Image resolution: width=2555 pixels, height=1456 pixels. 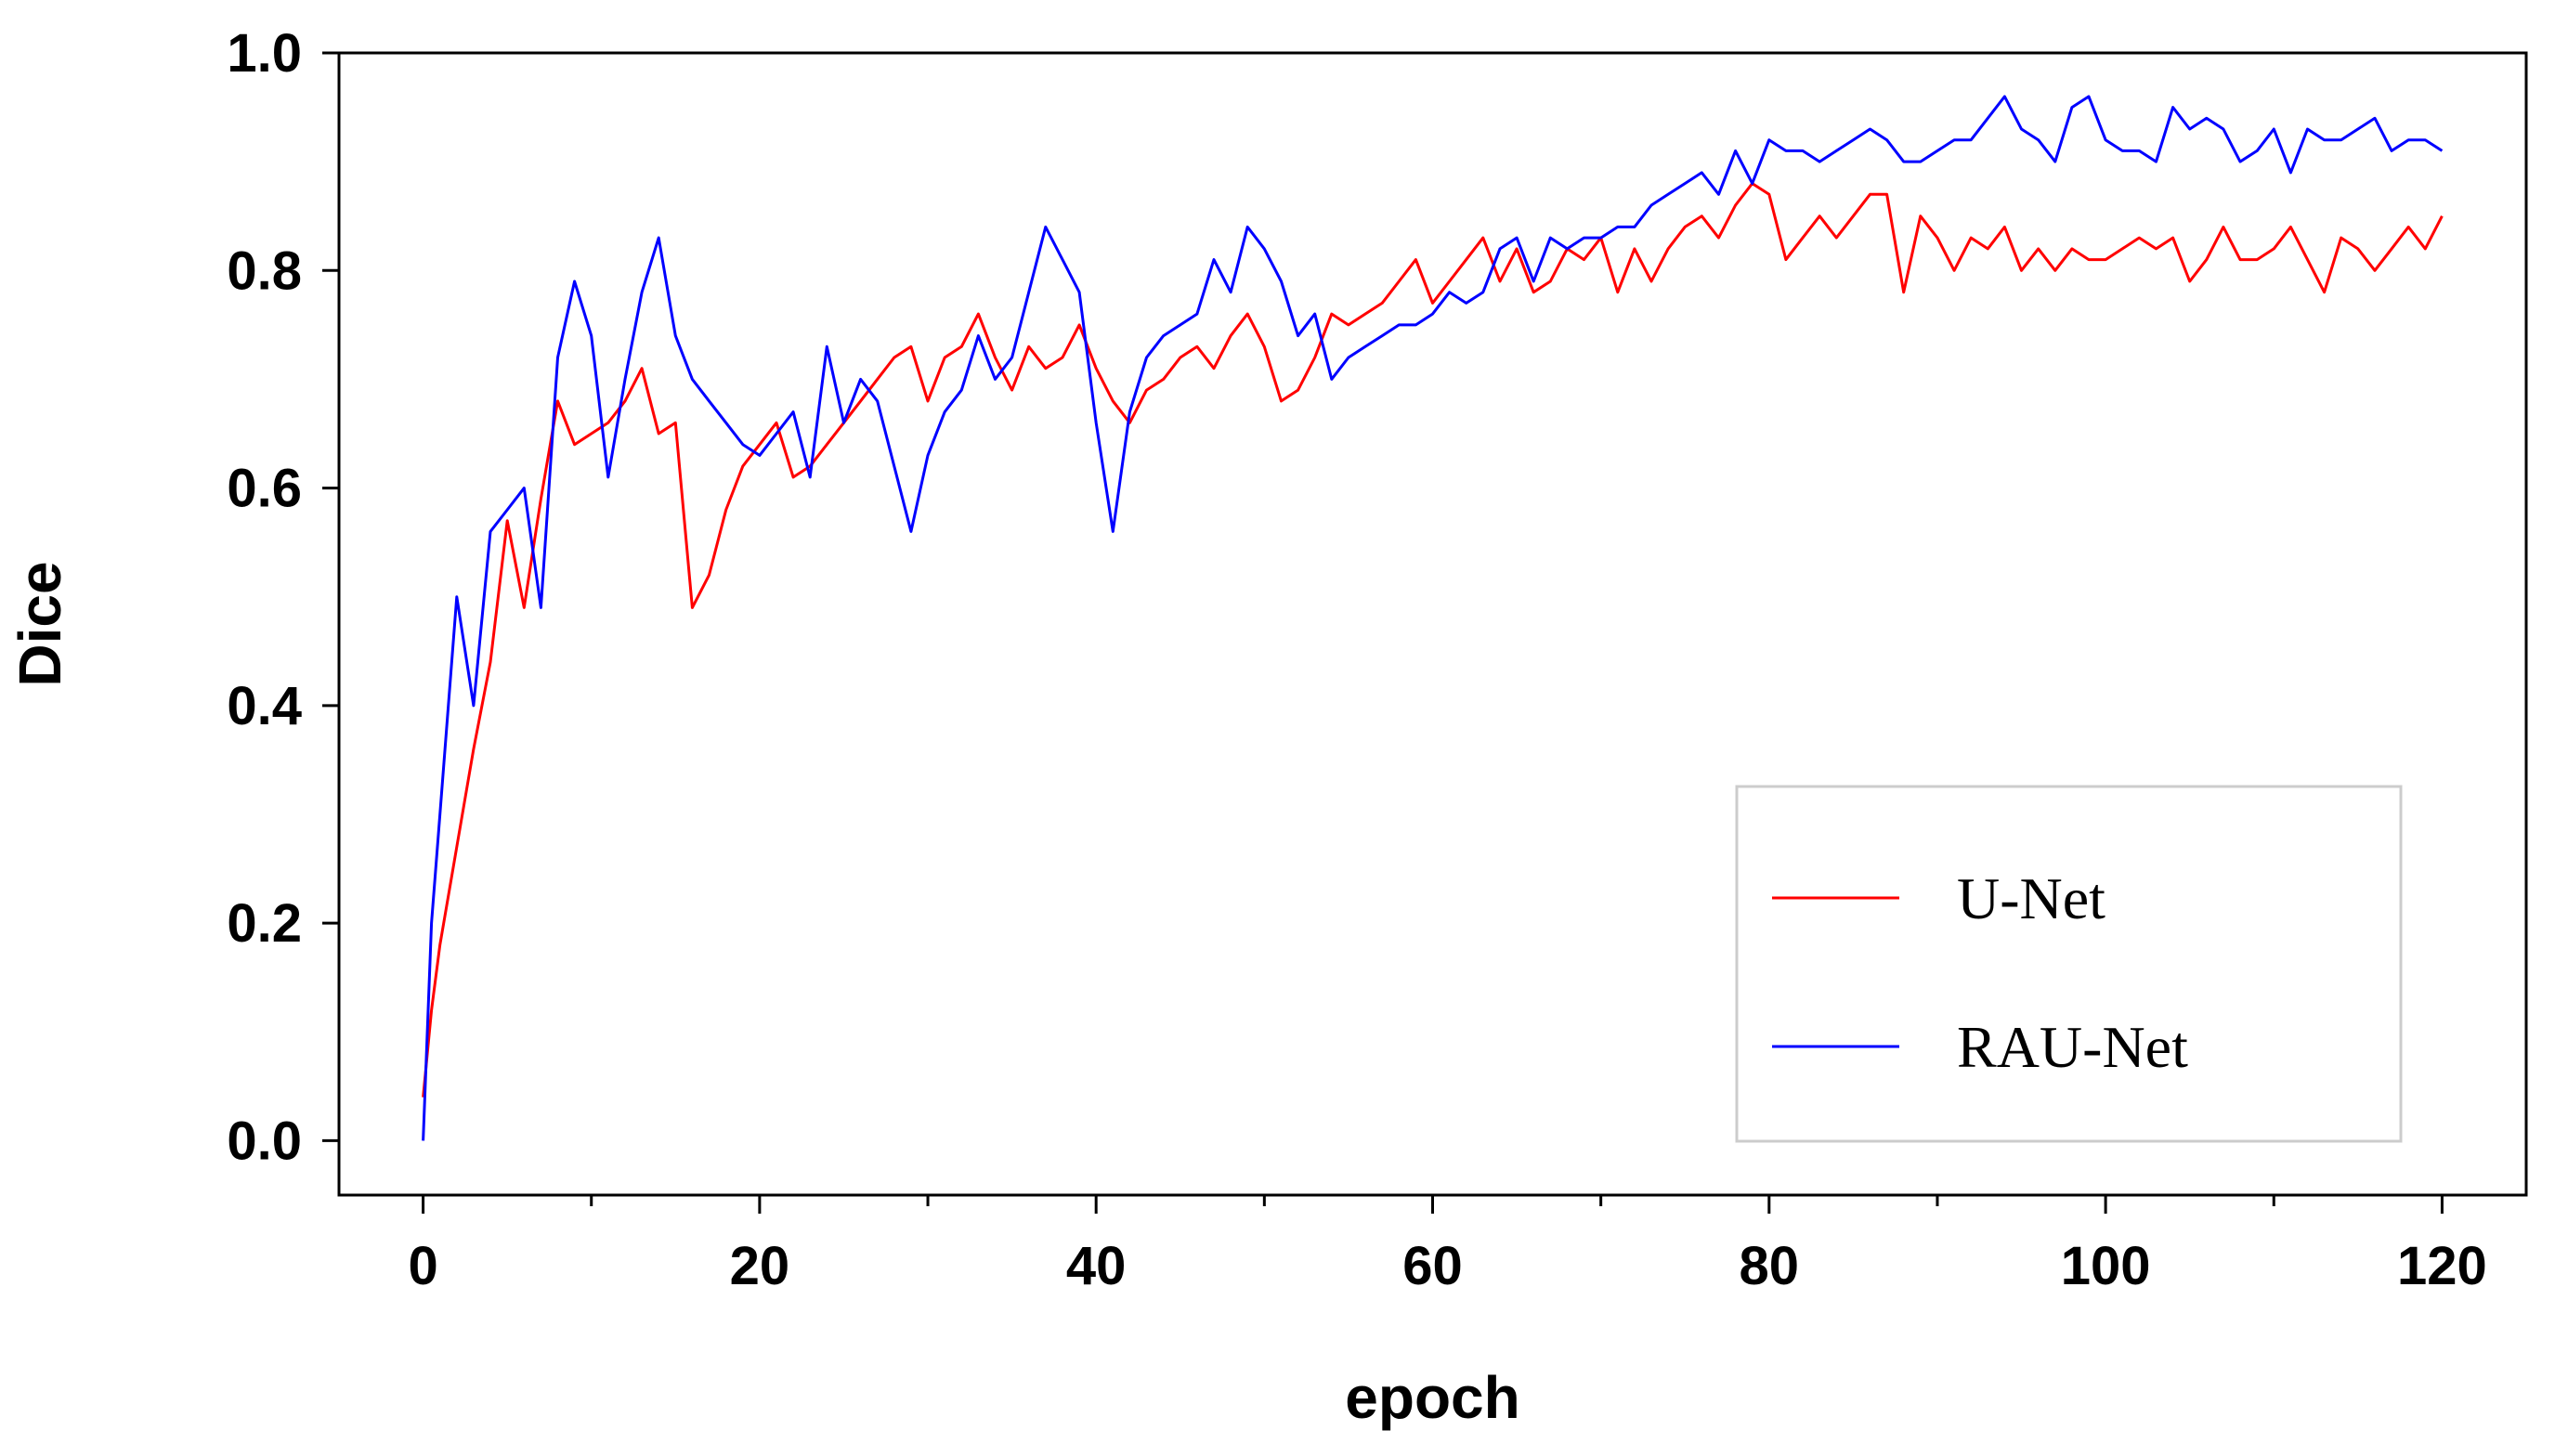 I want to click on x-axis: 0 20 40 60 80 100 120, so click(x=1447, y=1245).